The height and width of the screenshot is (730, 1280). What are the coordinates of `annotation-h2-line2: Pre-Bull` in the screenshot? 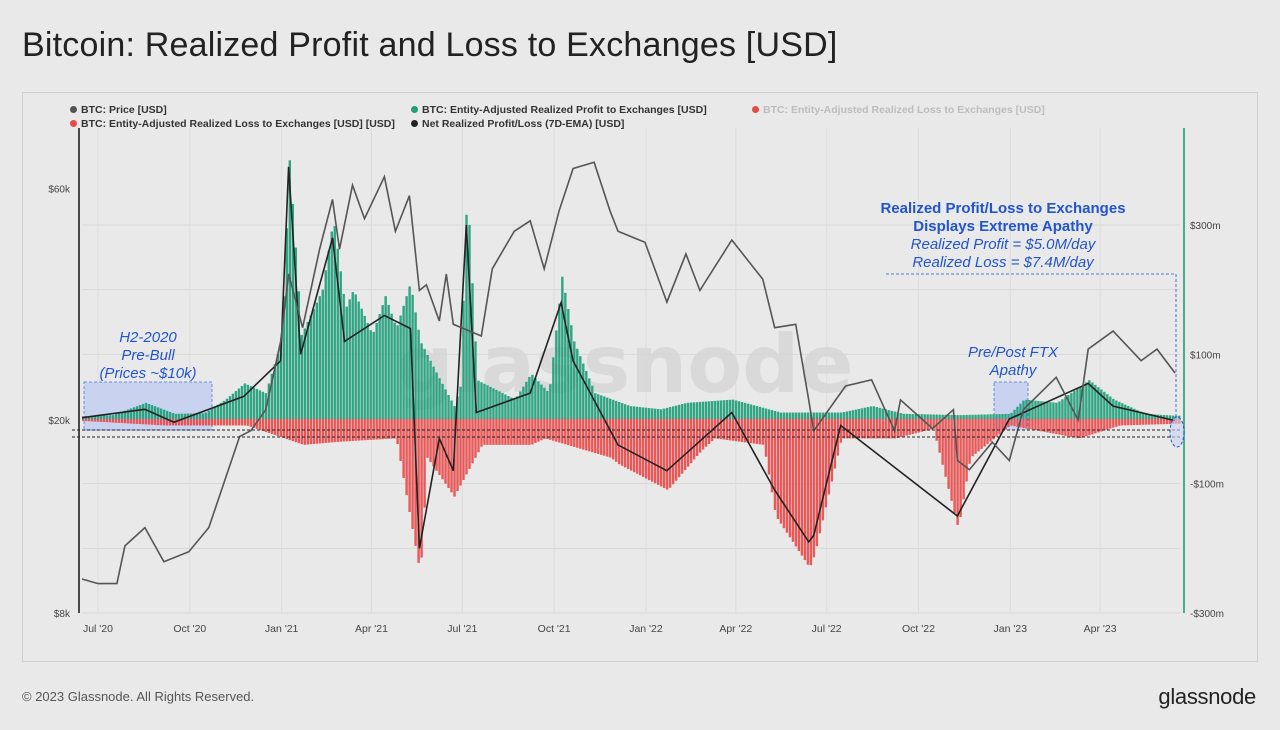 It's located at (148, 355).